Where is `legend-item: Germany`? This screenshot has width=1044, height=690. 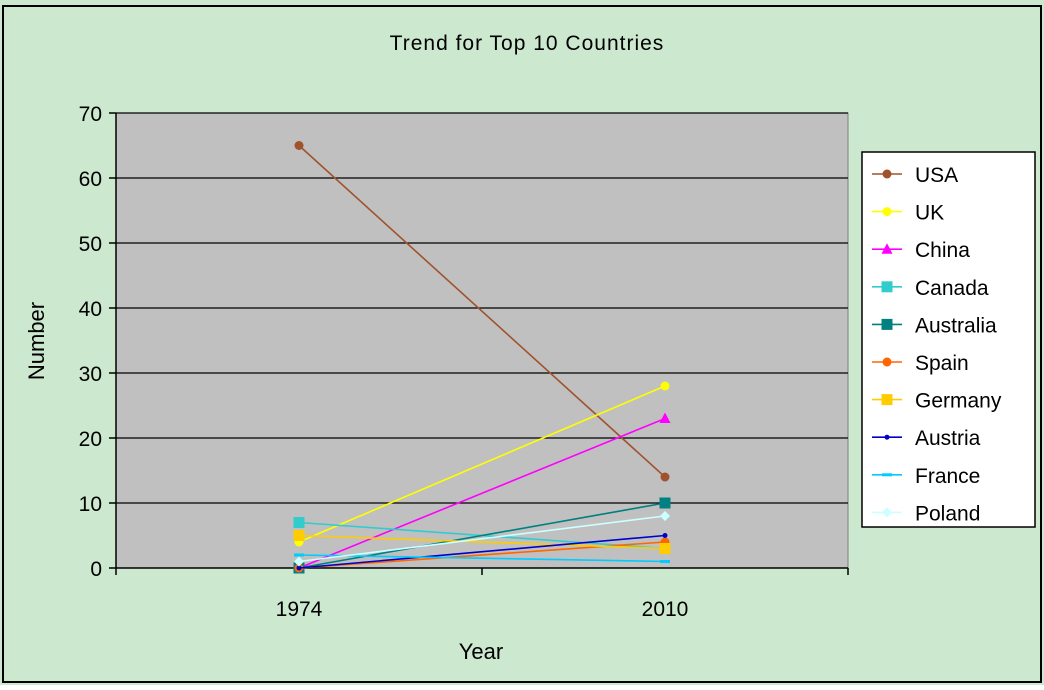 legend-item: Germany is located at coordinates (937, 401).